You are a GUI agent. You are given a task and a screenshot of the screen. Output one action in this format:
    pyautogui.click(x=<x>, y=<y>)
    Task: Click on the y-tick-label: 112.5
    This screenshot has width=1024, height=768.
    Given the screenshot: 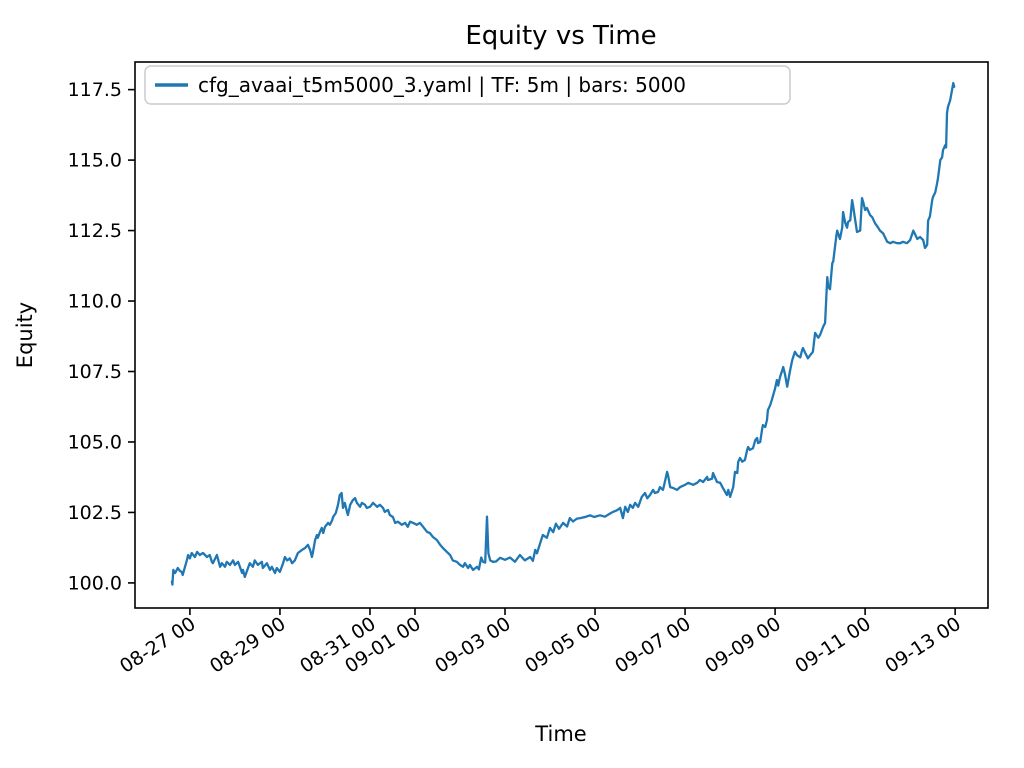 What is the action you would take?
    pyautogui.click(x=95, y=231)
    